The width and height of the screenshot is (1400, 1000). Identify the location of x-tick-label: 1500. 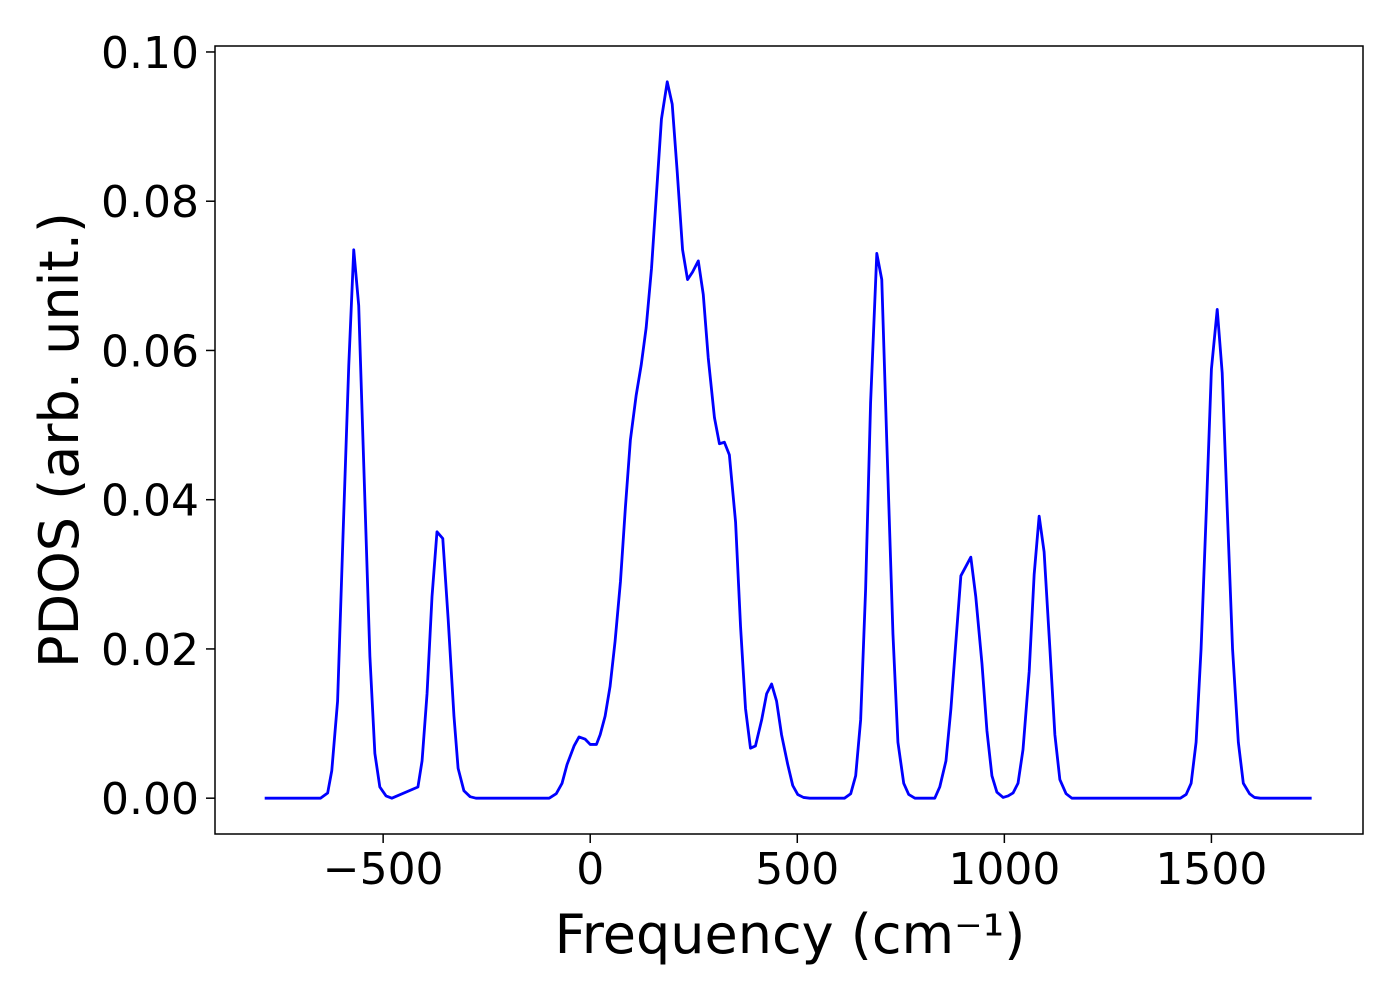
(1211, 869).